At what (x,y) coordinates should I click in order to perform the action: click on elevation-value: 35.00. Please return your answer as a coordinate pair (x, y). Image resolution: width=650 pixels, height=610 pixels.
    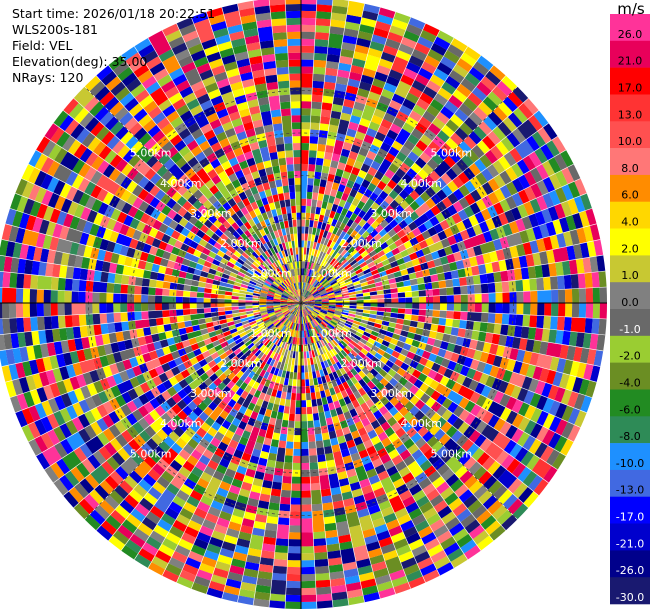
    Looking at the image, I should click on (129, 61).